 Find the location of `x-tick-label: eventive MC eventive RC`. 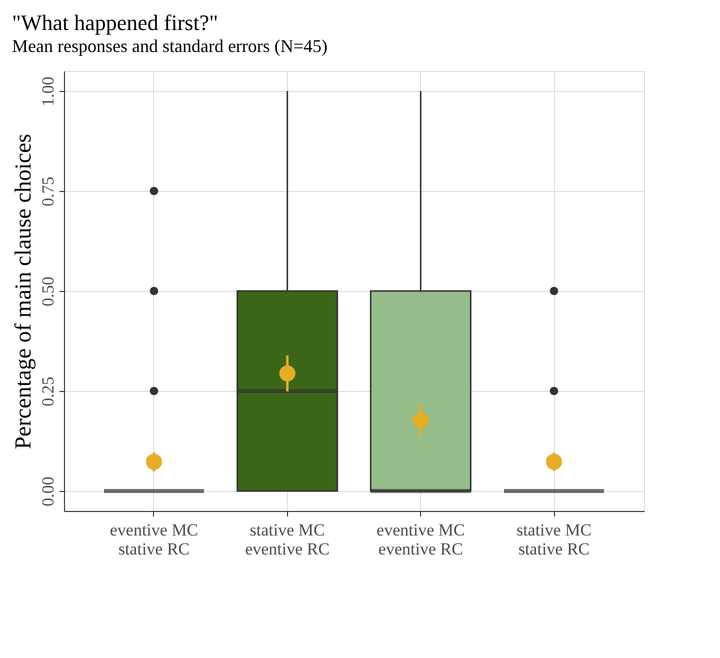

x-tick-label: eventive MC eventive RC is located at coordinates (420, 539).